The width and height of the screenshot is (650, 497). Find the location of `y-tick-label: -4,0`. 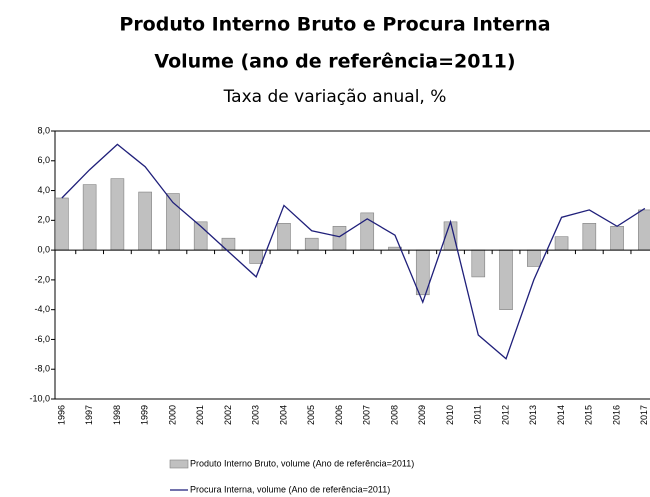

y-tick-label: -4,0 is located at coordinates (42, 309).